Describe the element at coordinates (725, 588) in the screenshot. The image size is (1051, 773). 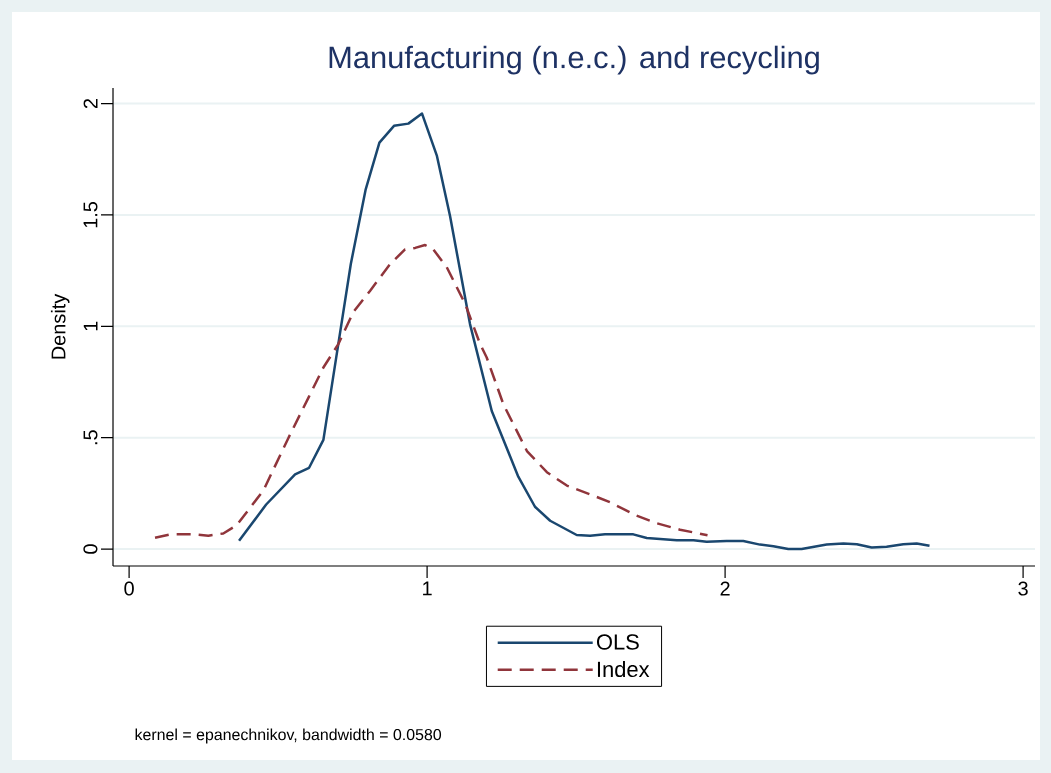
I see `x-tick-label: 2` at that location.